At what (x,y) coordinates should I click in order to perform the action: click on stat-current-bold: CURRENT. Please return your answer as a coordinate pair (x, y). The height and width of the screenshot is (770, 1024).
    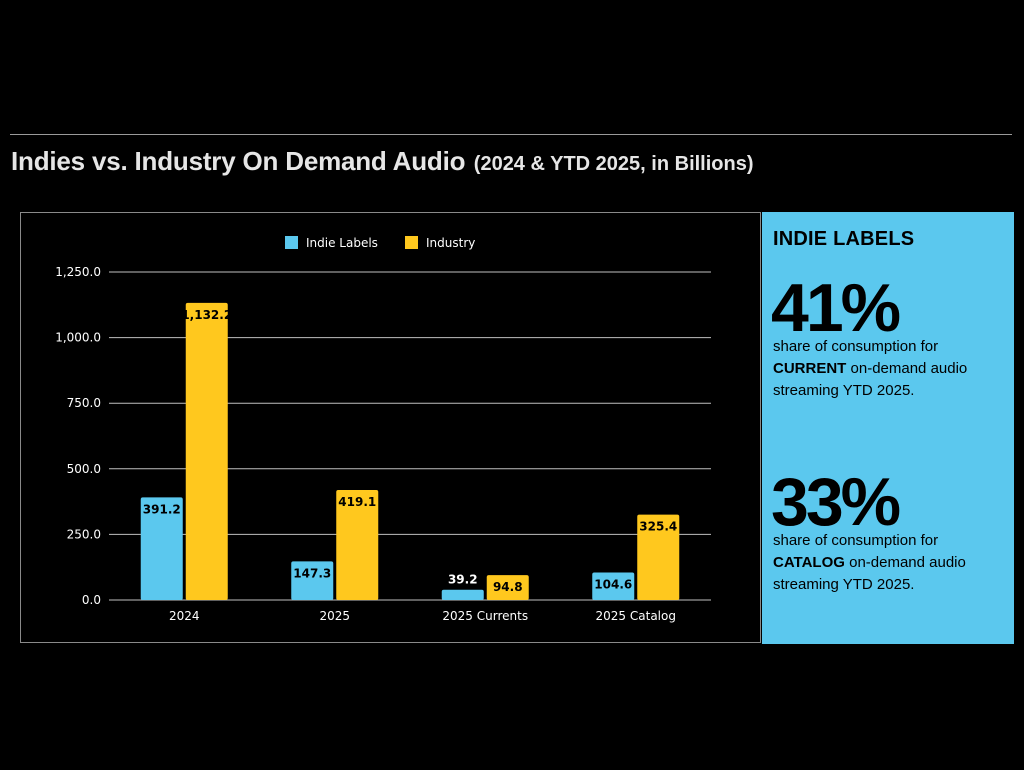
    Looking at the image, I should click on (810, 368).